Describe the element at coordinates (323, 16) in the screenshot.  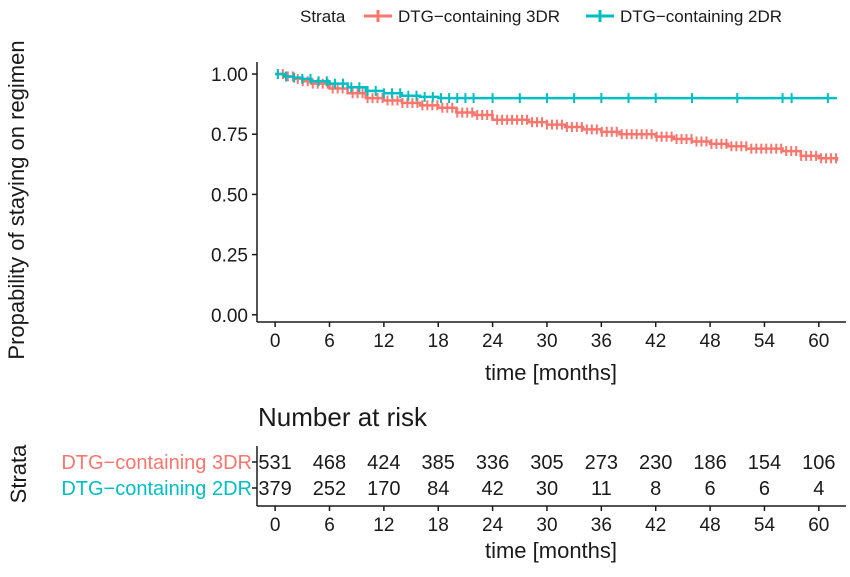
I see `legend-title: Strata` at that location.